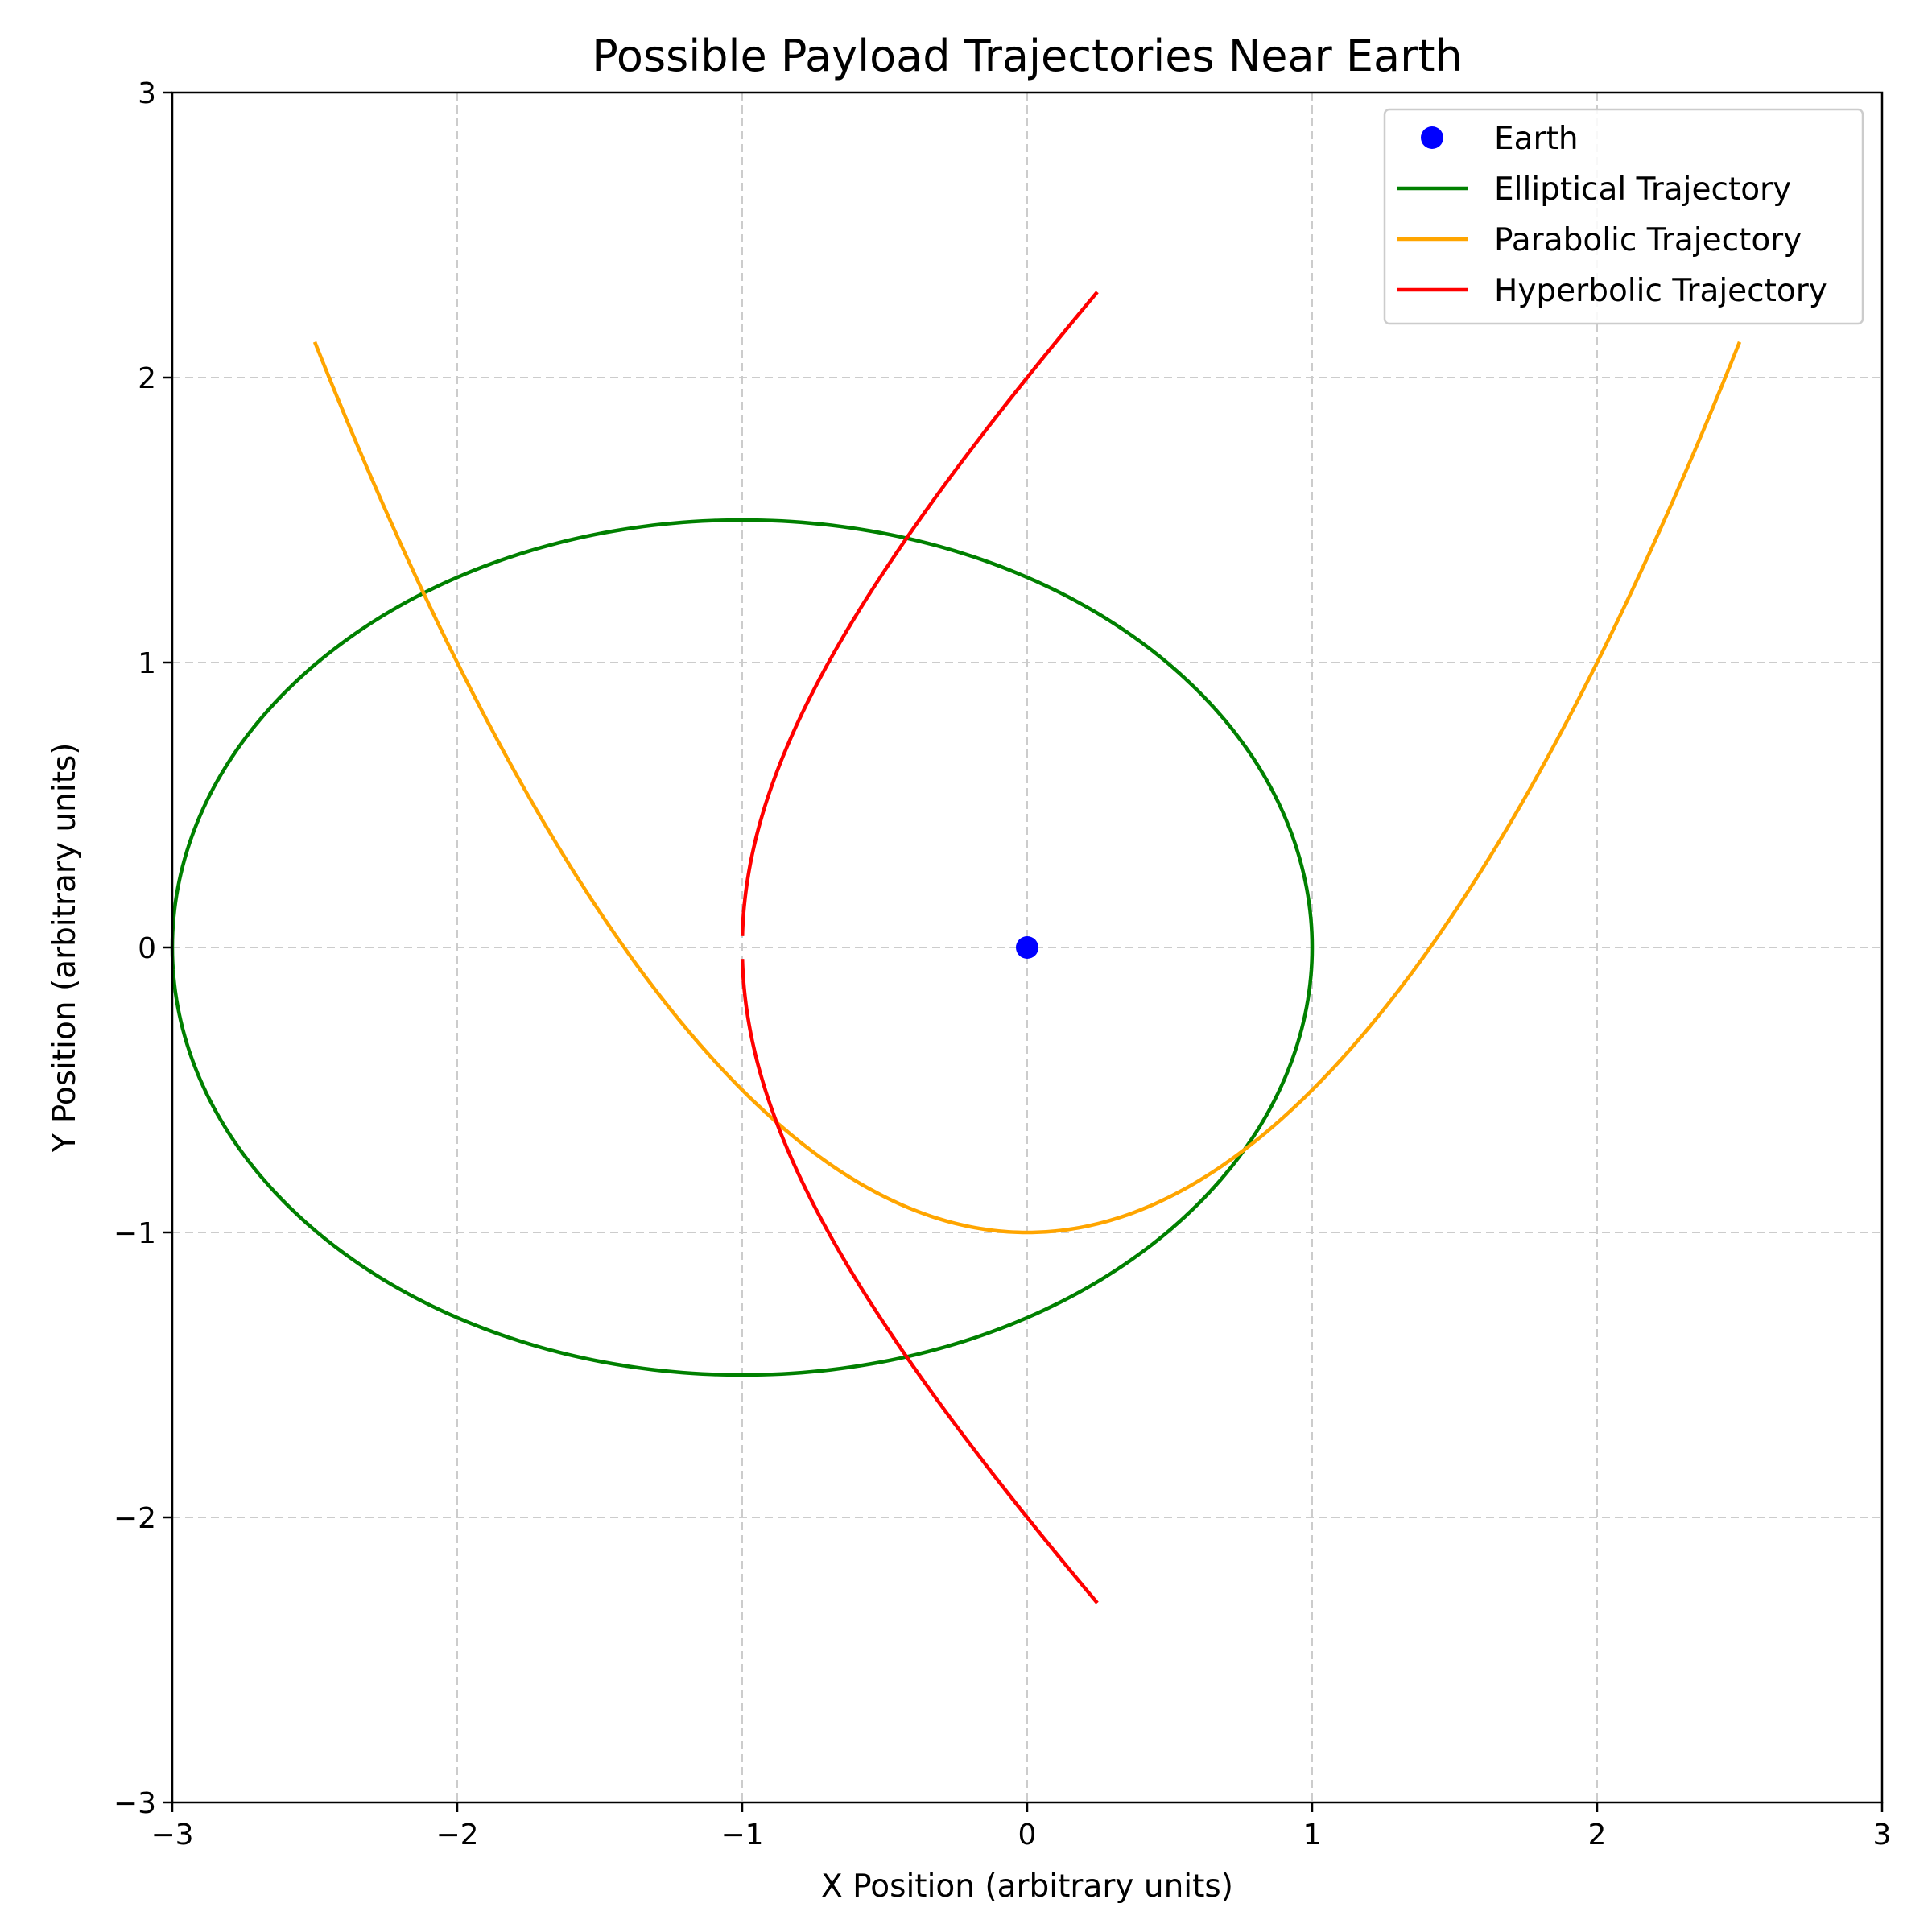  Describe the element at coordinates (1027, 1835) in the screenshot. I see `x-tick-label: 0` at that location.